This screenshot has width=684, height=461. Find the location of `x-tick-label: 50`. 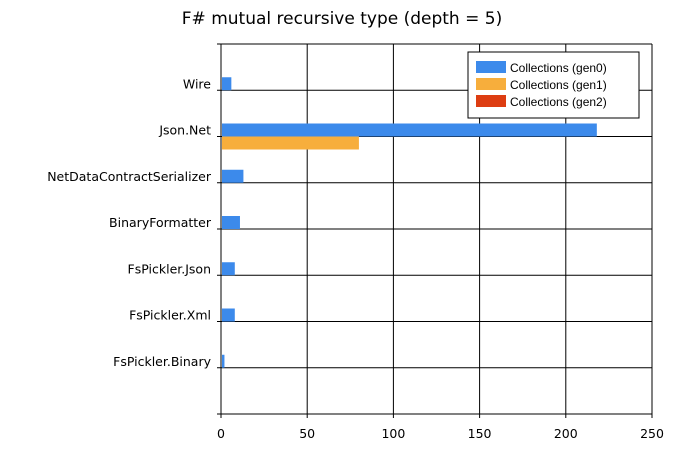

x-tick-label: 50 is located at coordinates (307, 433).